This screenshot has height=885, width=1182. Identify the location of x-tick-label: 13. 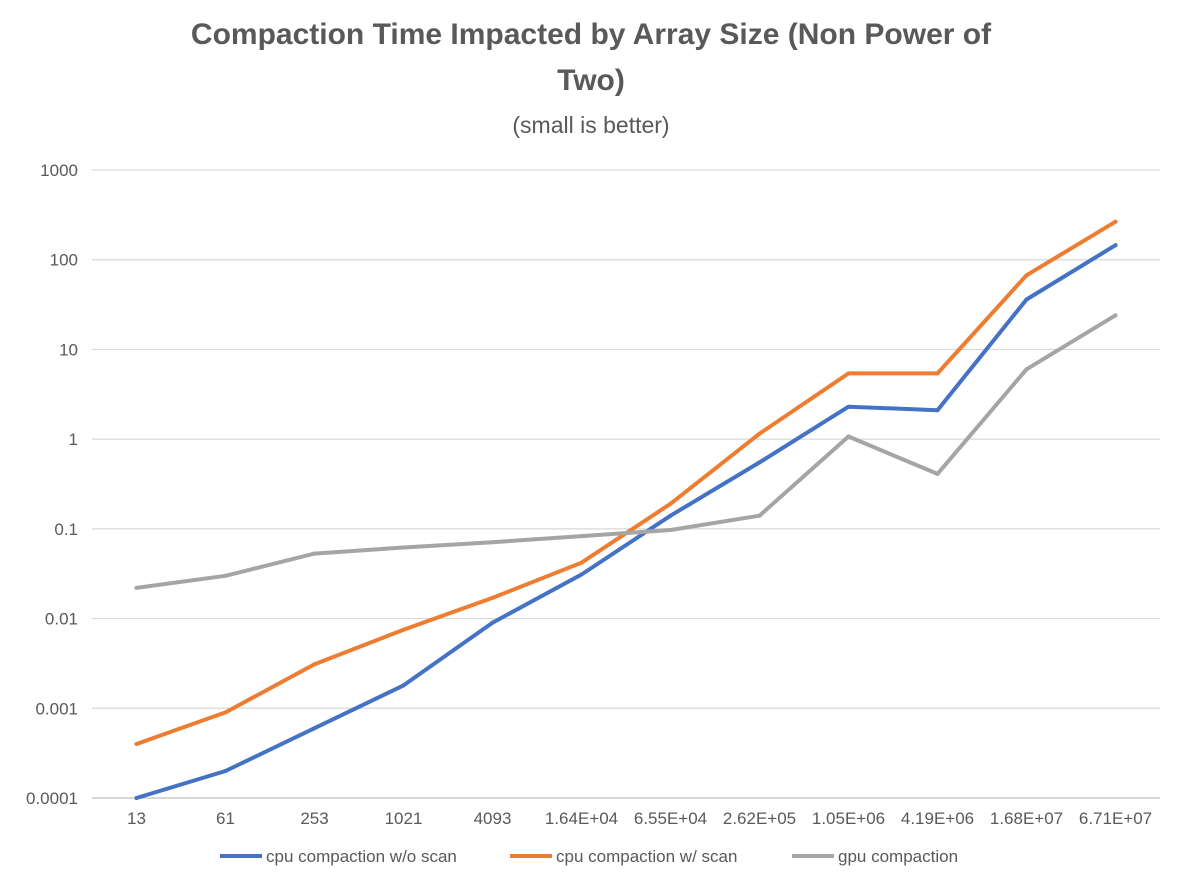
(136, 818).